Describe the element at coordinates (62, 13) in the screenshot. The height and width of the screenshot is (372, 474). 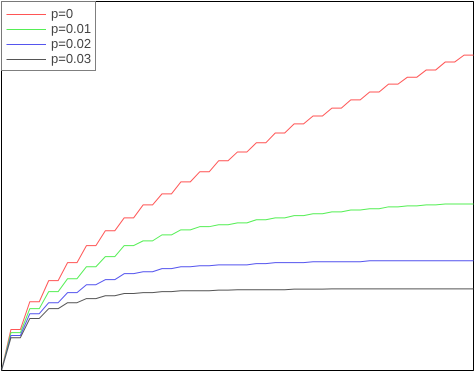
I see `legend-label: p=0` at that location.